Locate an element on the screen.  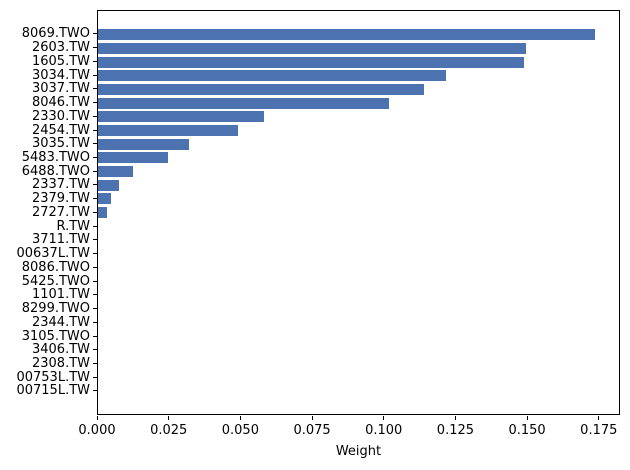
y-tick-label: 5483.TWO is located at coordinates (55, 157).